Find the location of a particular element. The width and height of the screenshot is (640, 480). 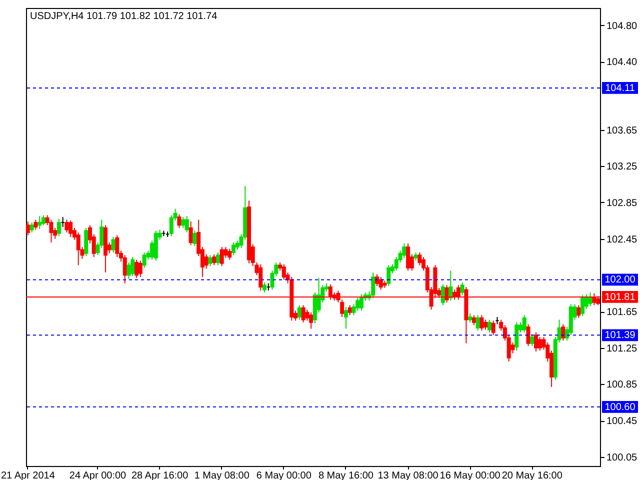

y-tick-label: 102.85 is located at coordinates (622, 203).